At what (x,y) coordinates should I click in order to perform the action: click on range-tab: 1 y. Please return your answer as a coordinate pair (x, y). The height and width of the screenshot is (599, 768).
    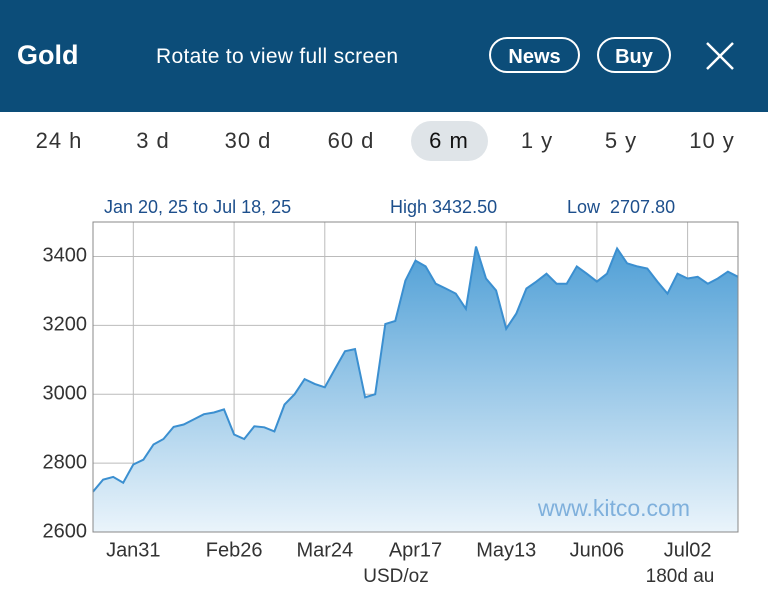
    Looking at the image, I should click on (537, 140).